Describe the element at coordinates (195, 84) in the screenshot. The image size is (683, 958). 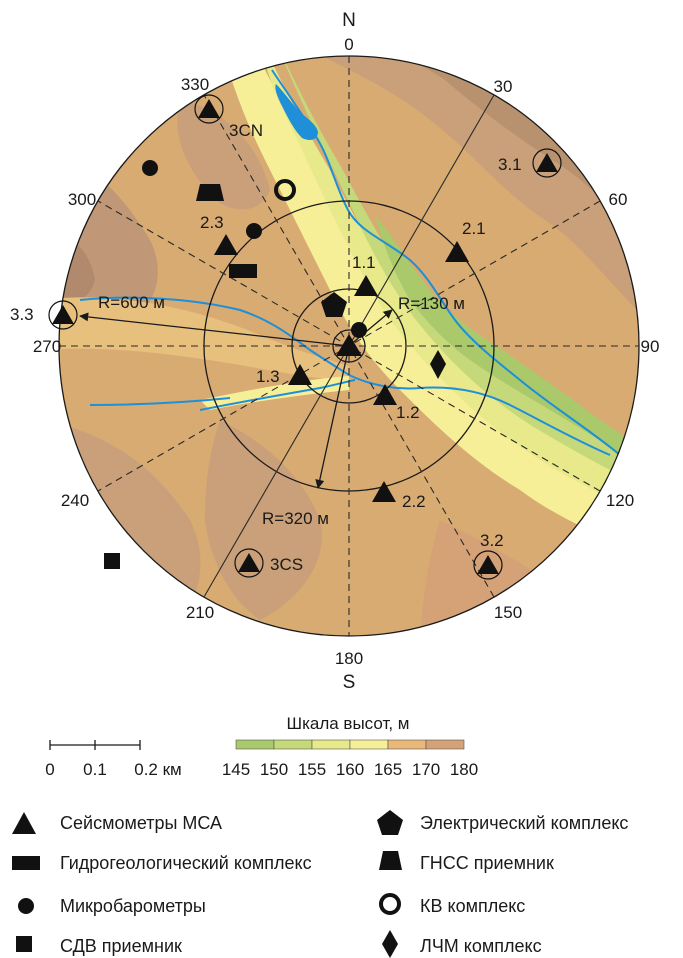
I see `bearing-label: 330` at that location.